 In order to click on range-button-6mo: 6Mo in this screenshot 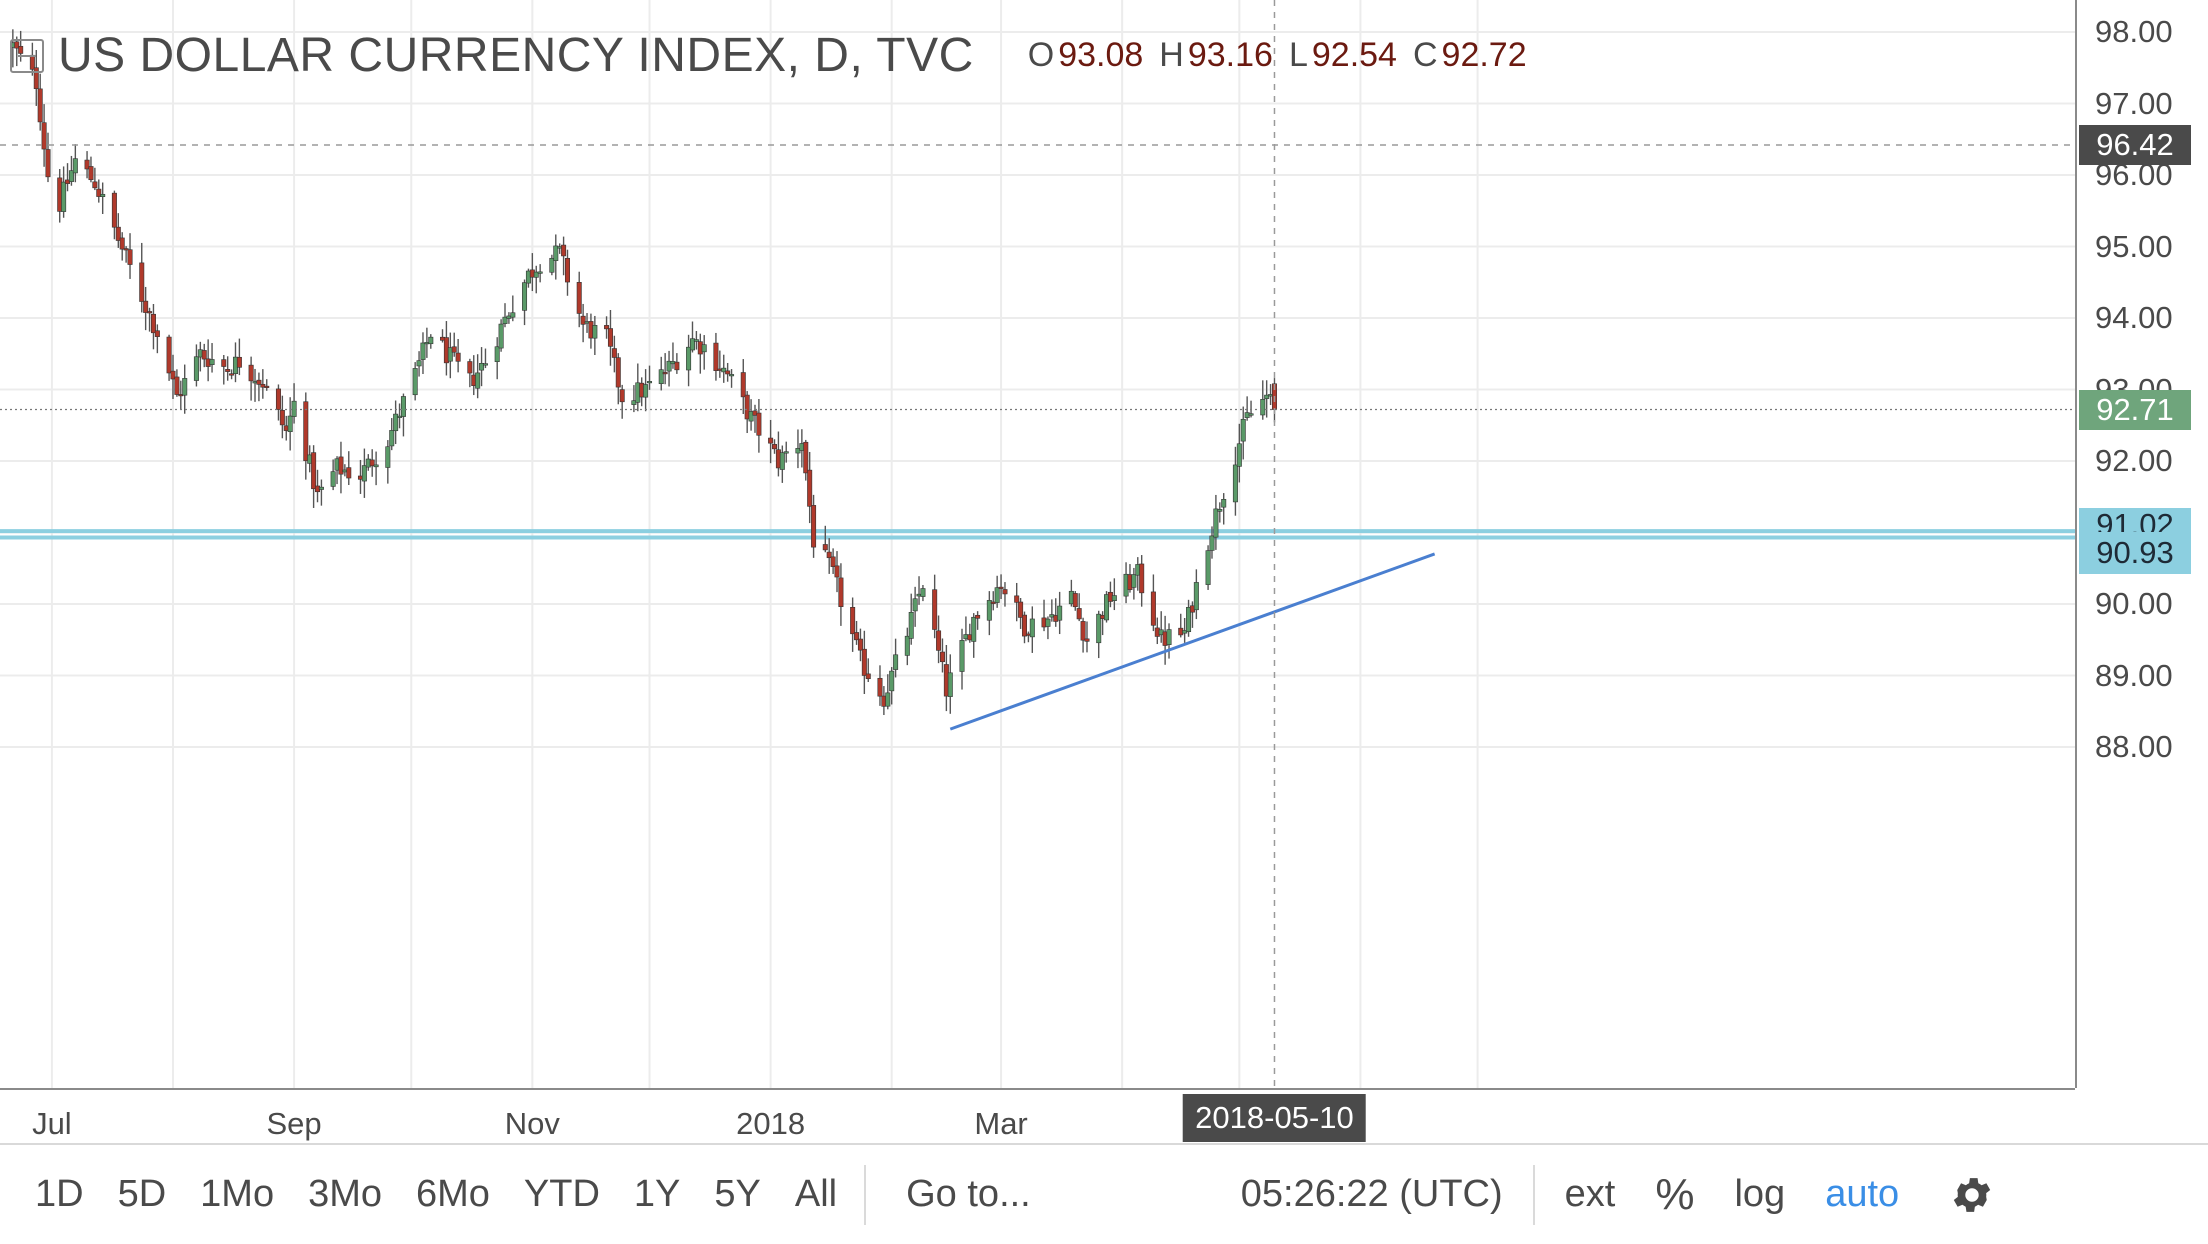, I will do `click(453, 1194)`.